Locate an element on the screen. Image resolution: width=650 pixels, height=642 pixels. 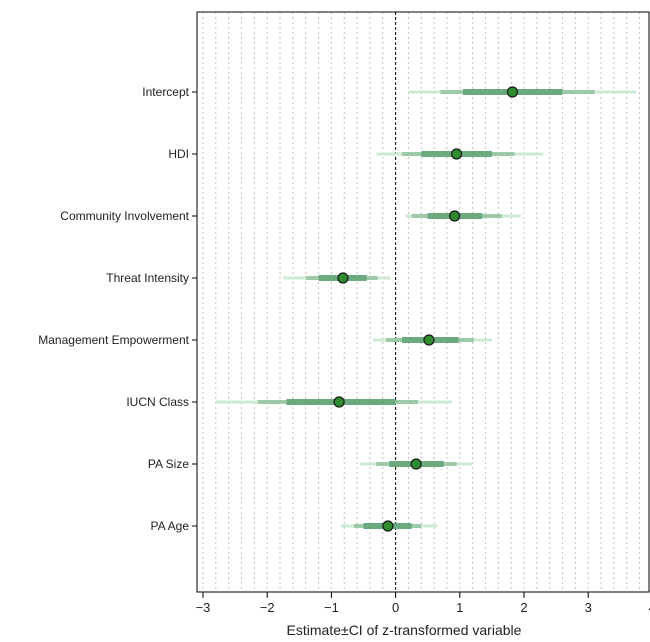
x-tick-label: −2 is located at coordinates (267, 607).